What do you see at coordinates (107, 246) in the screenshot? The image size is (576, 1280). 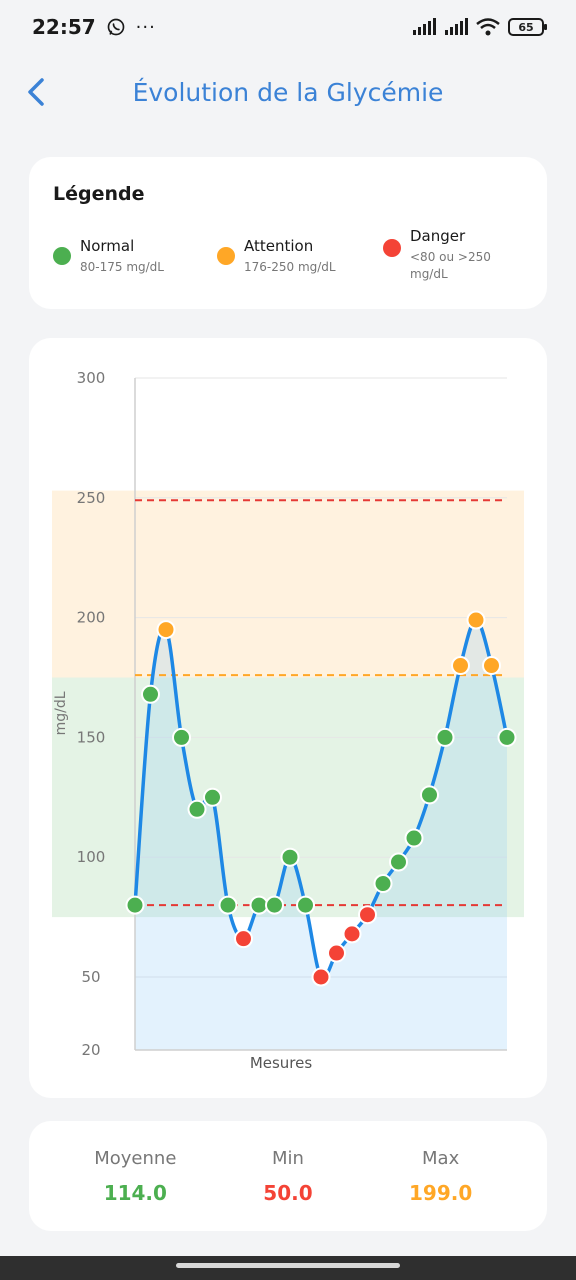 I see `legend-name: Normal` at bounding box center [107, 246].